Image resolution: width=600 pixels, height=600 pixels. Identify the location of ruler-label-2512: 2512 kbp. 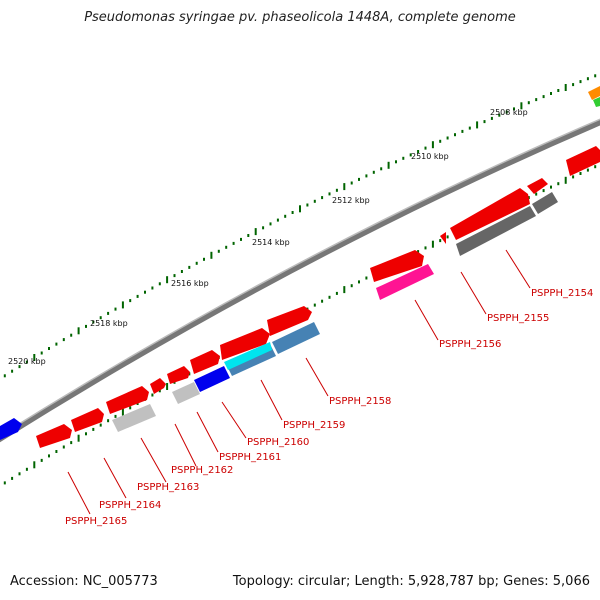
(351, 200).